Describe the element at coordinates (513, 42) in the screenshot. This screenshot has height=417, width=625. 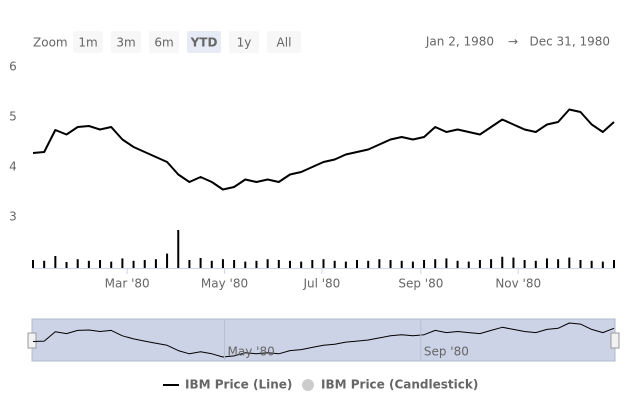
I see `range-arrow: →` at that location.